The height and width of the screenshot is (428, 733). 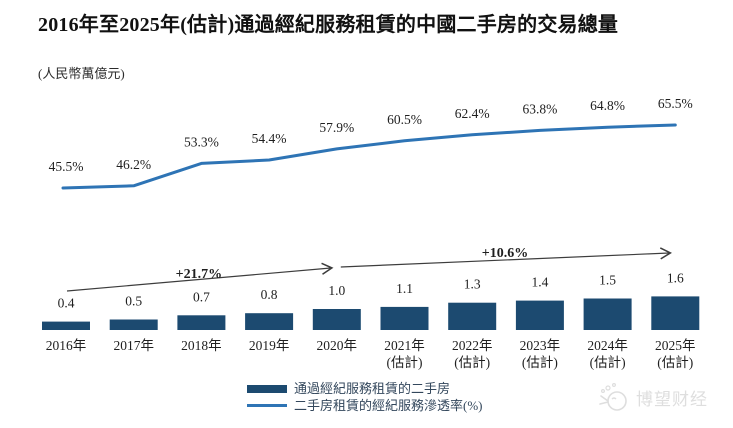 I want to click on legend-item-bar-series: 通過經紀服務租賃的二手房, so click(x=365, y=388).